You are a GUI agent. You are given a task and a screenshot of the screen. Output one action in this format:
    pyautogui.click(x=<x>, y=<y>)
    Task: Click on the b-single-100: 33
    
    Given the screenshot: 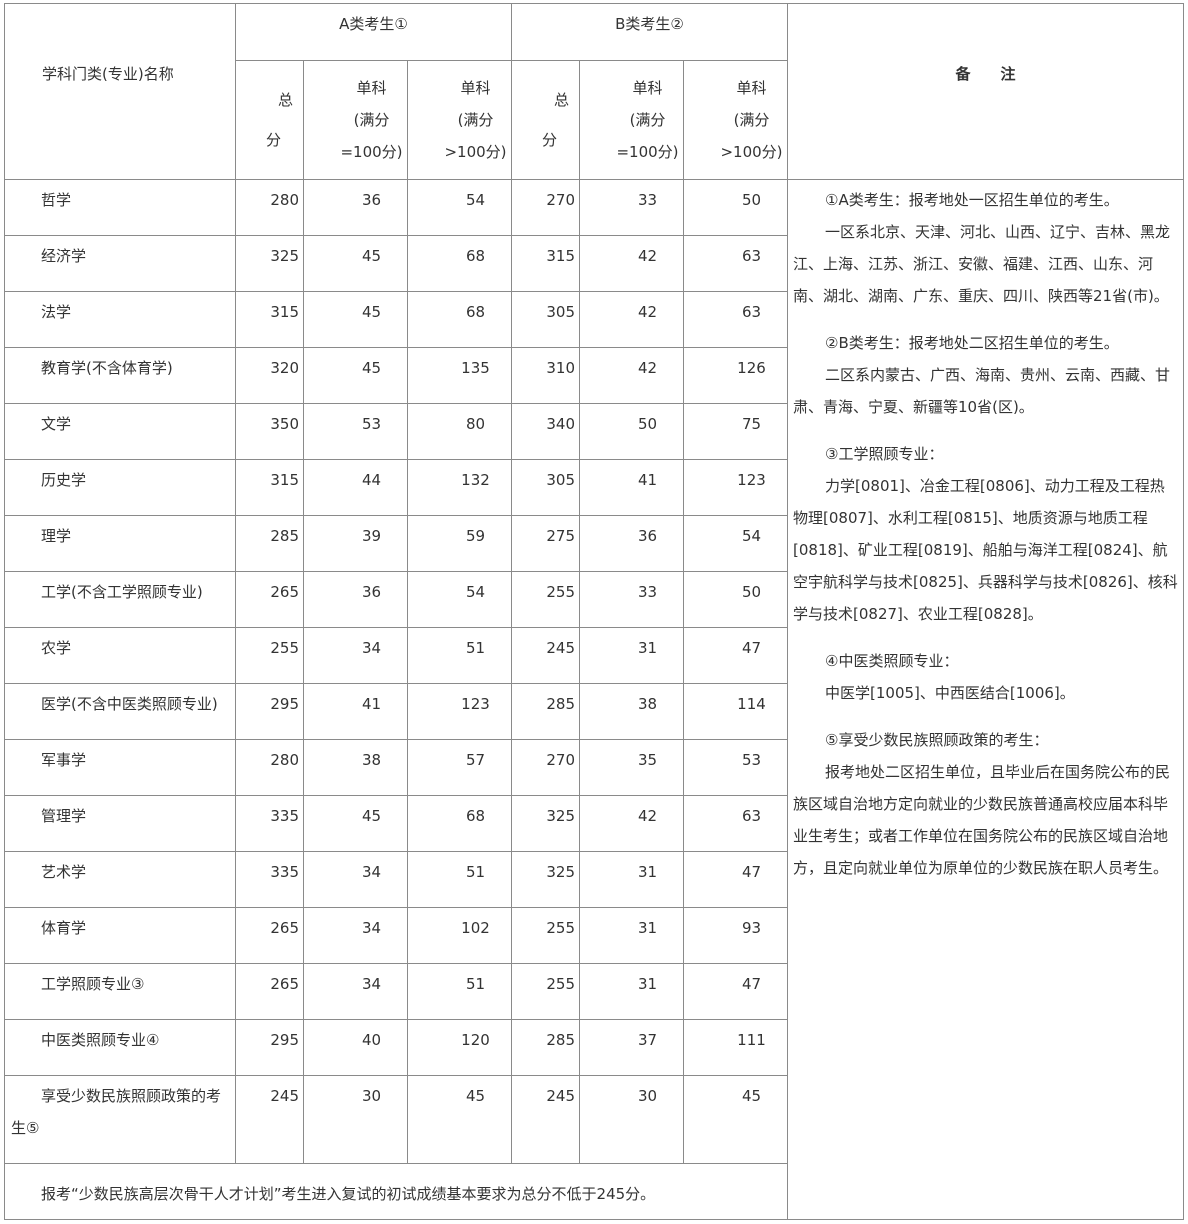 What is the action you would take?
    pyautogui.click(x=631, y=207)
    